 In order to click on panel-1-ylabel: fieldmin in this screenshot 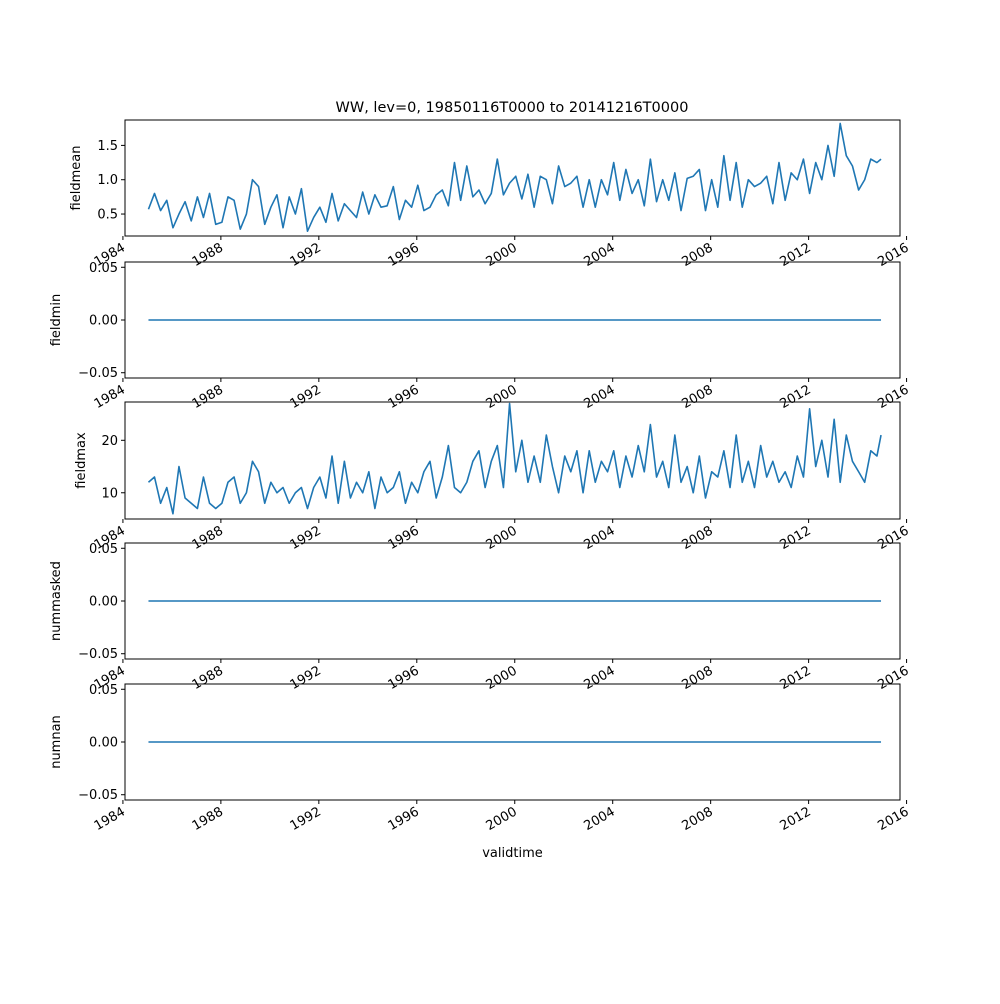, I will do `click(56, 320)`.